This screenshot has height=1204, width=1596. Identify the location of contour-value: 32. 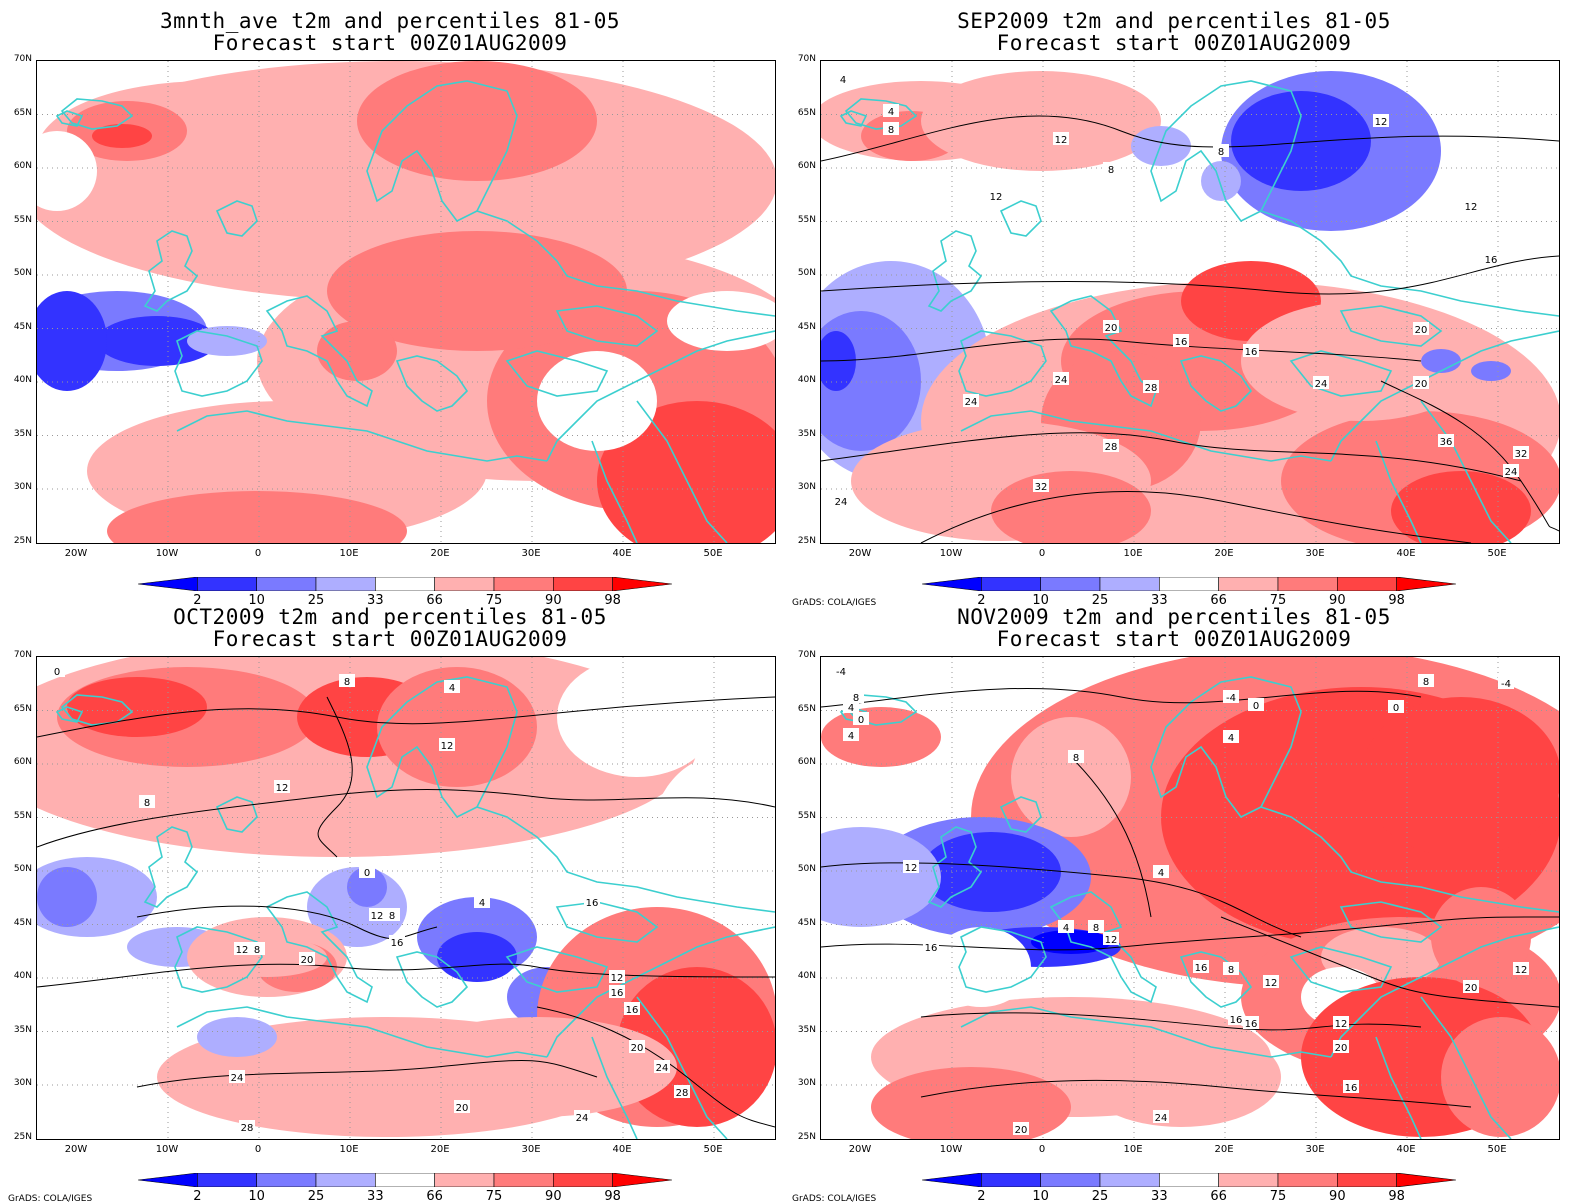
(1521, 454).